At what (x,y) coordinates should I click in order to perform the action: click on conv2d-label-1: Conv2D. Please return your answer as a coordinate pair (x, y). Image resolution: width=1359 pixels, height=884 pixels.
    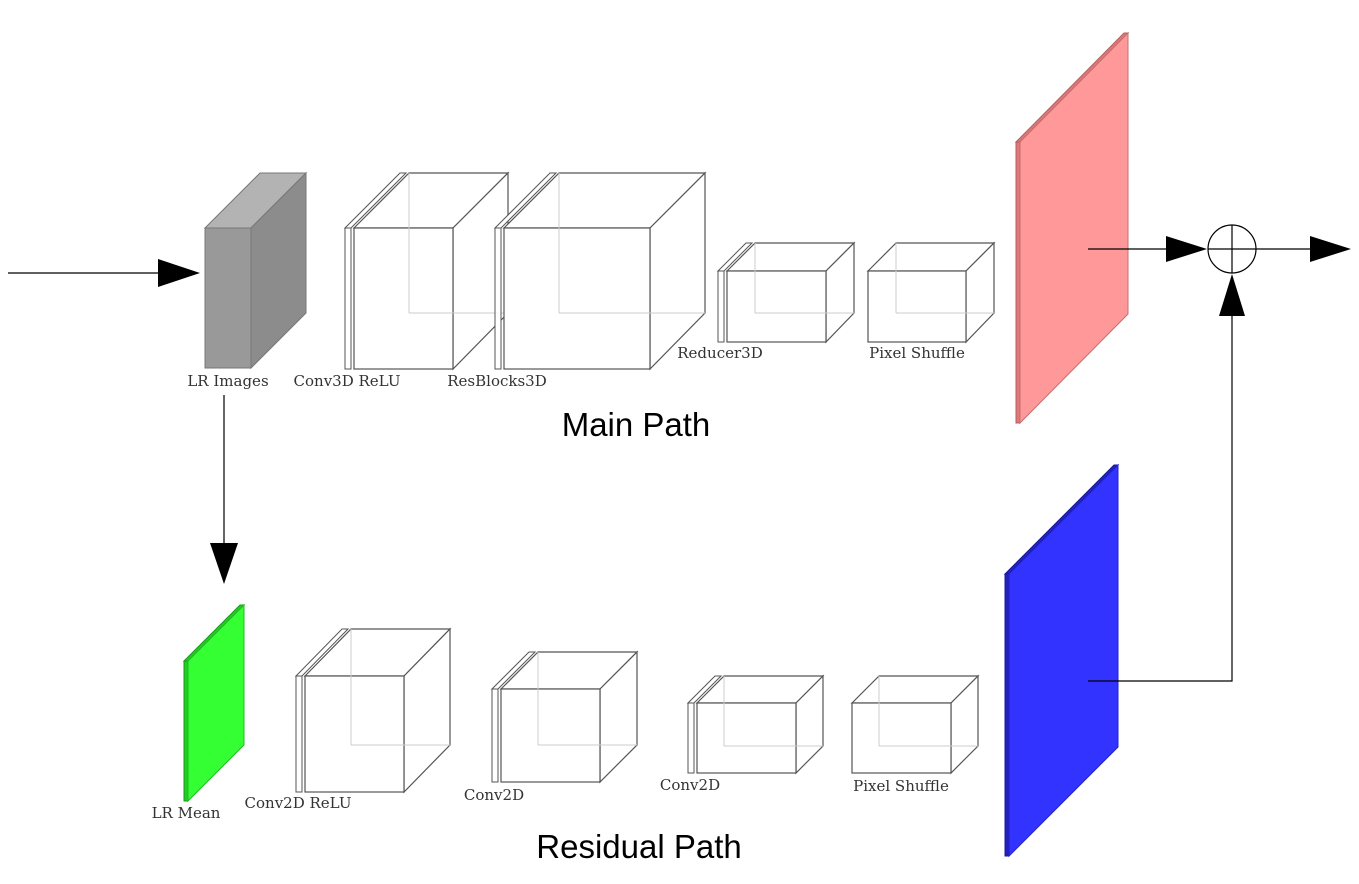
    Looking at the image, I should click on (494, 795).